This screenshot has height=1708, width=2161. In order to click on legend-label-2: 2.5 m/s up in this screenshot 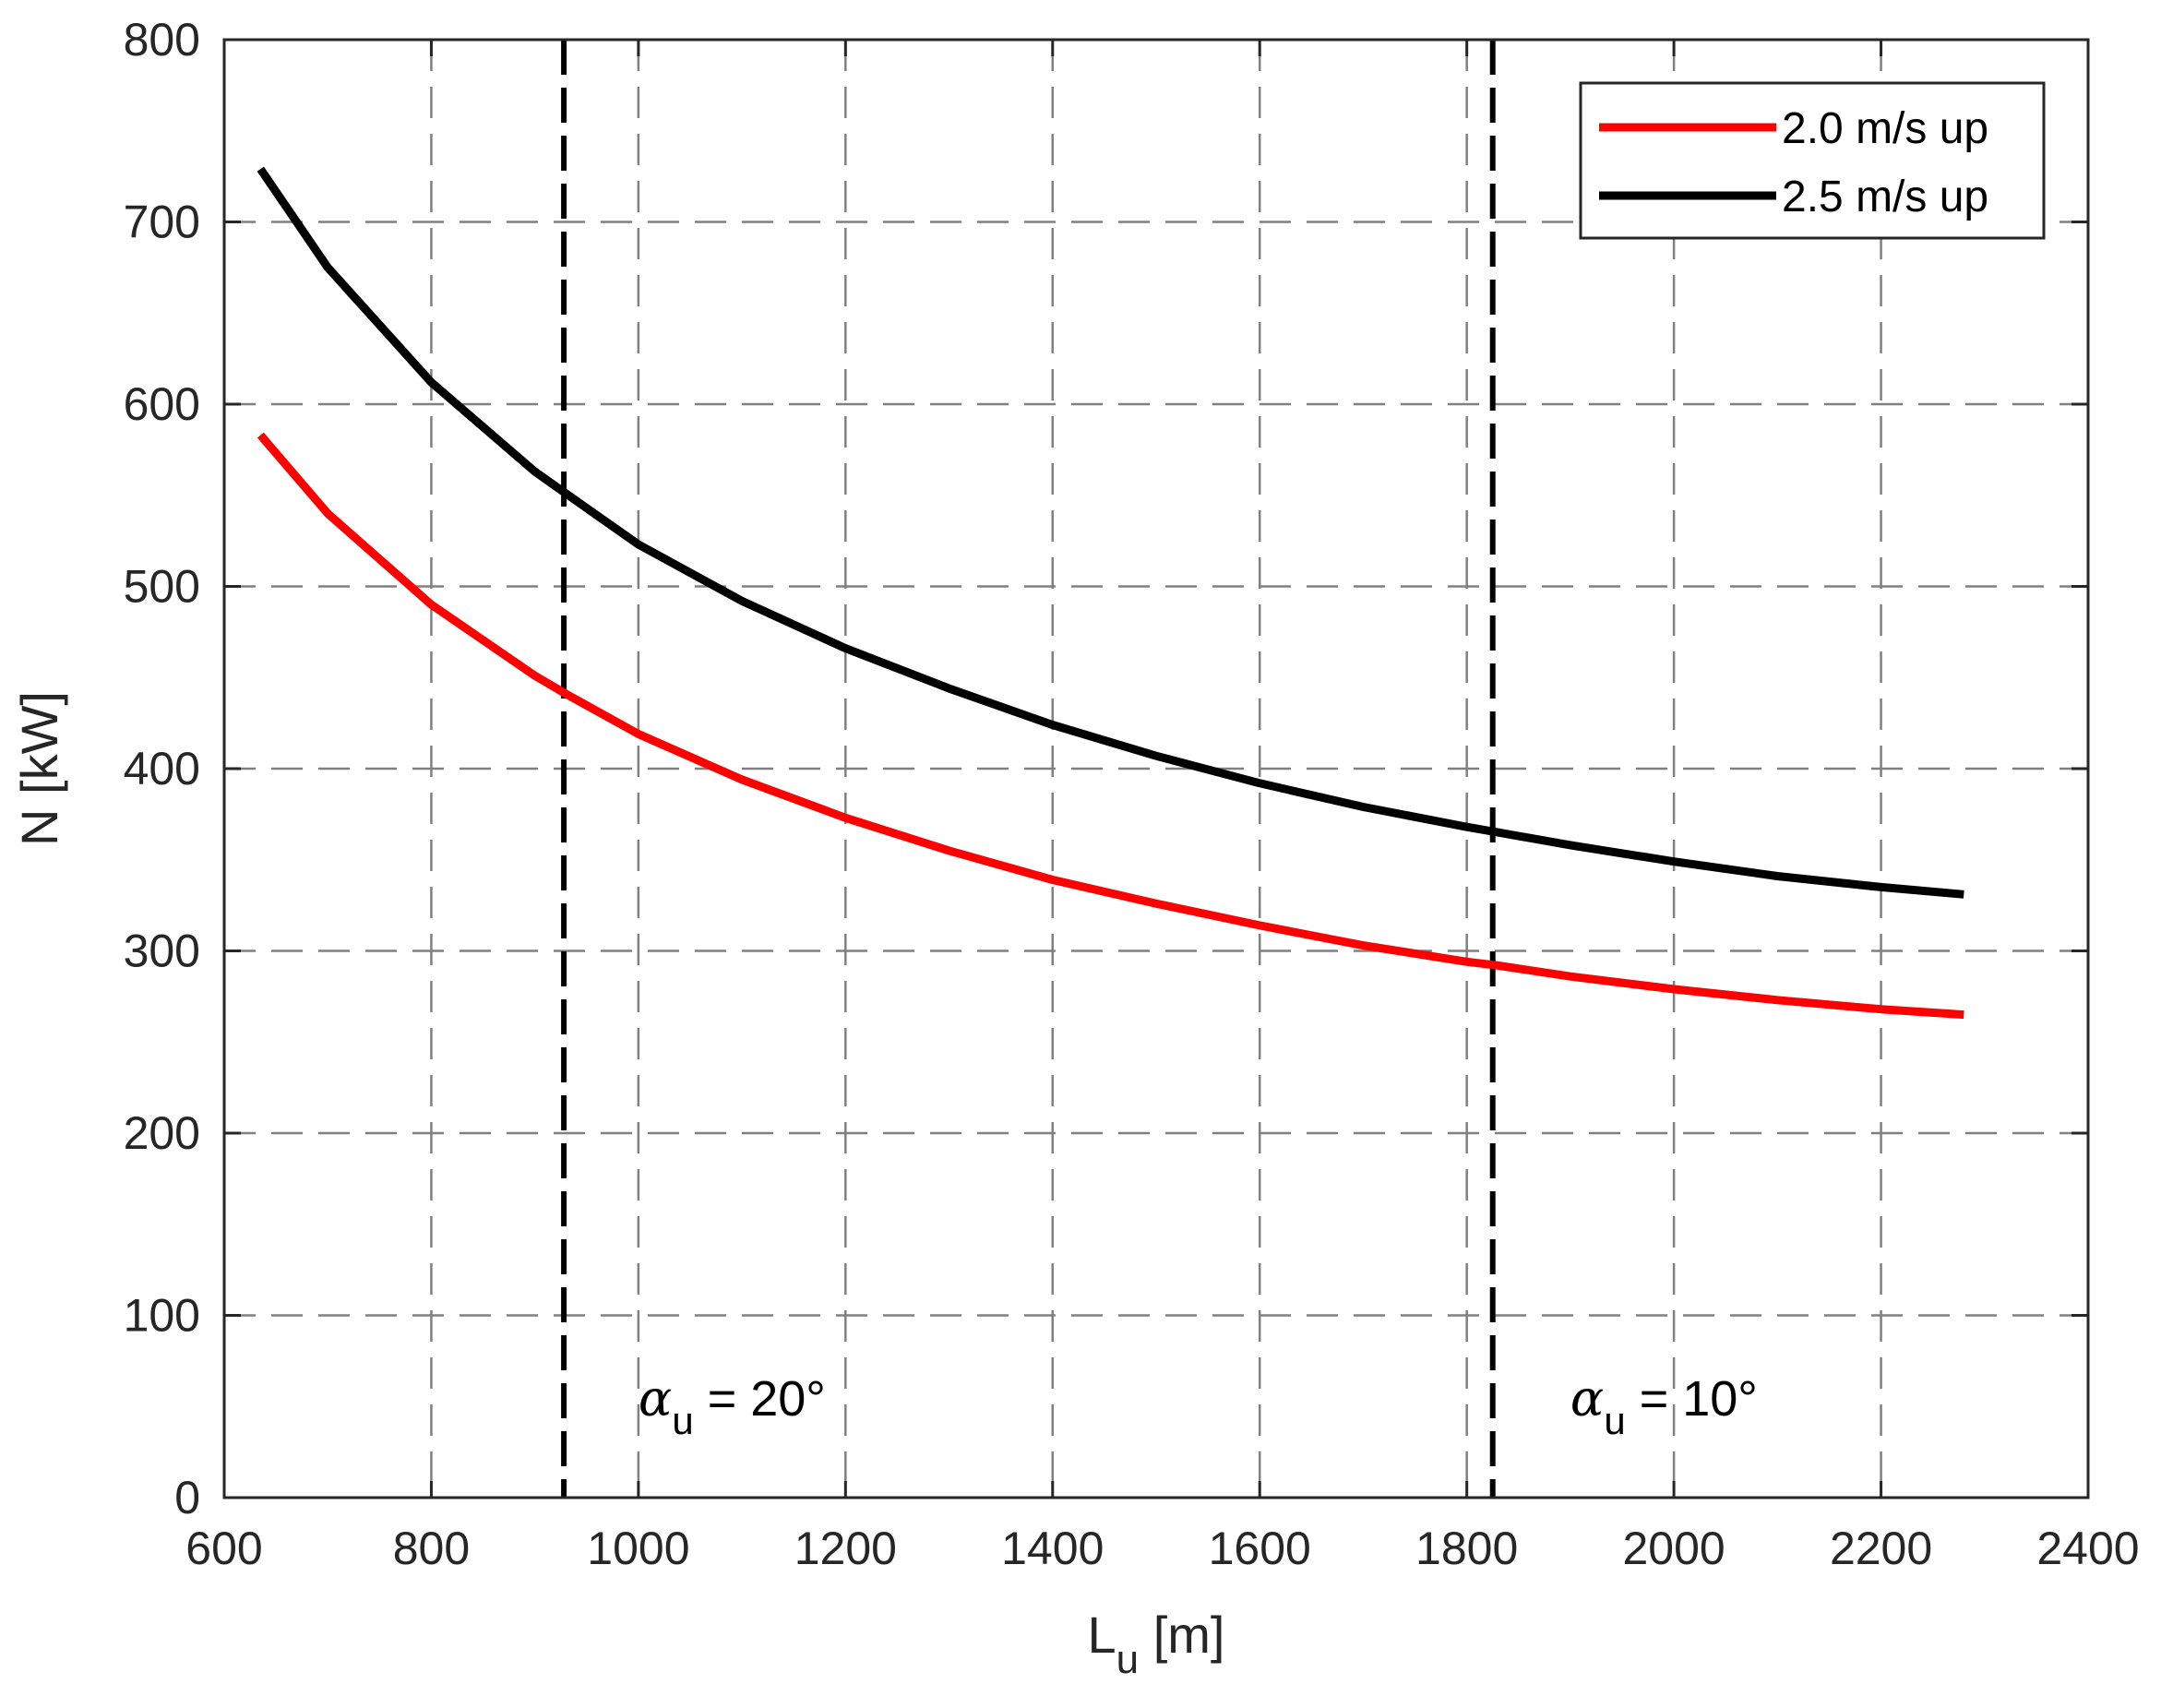, I will do `click(1885, 197)`.